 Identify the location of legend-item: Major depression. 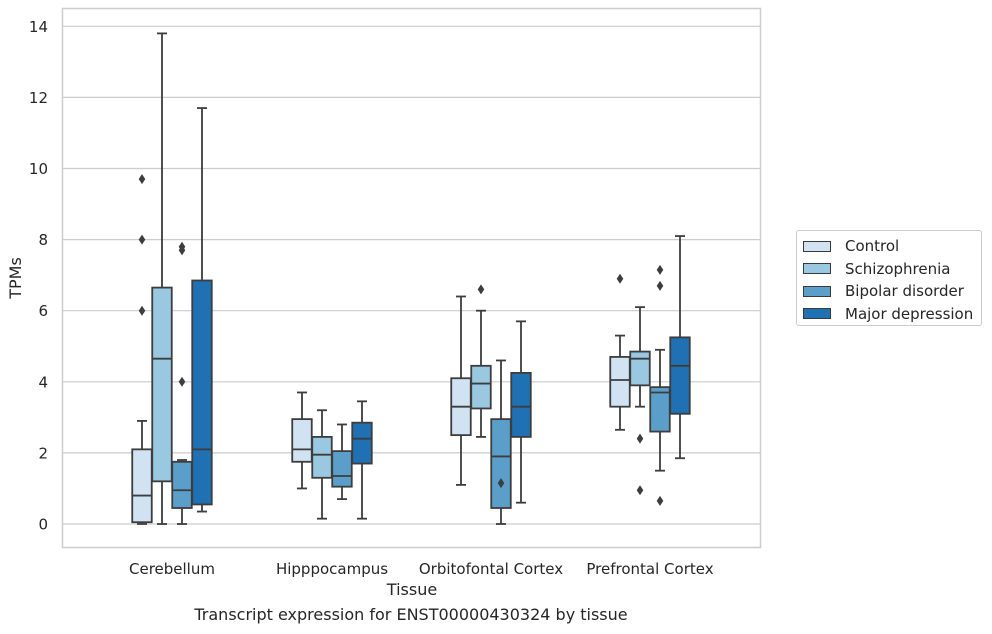
(892, 314).